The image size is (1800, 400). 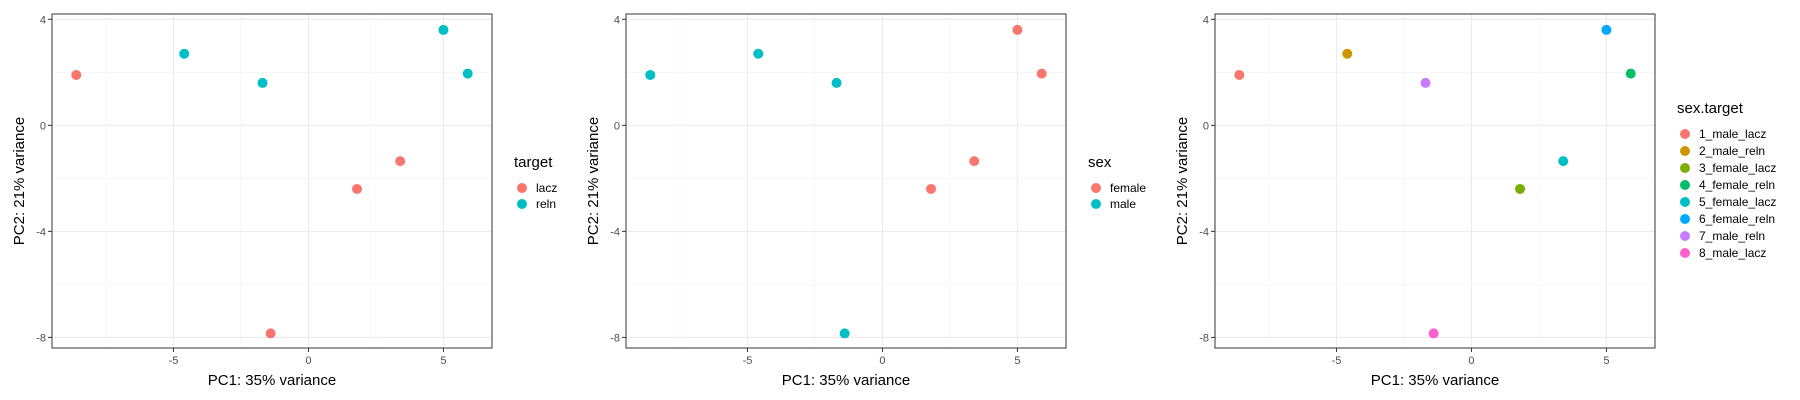 What do you see at coordinates (1128, 188) in the screenshot?
I see `legend-label: female` at bounding box center [1128, 188].